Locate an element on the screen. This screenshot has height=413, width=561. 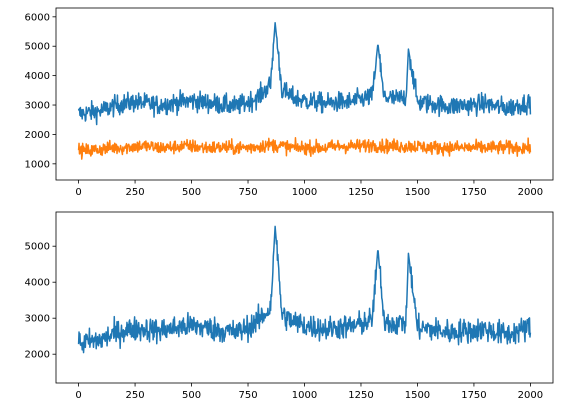
y-tick-label: 6000 is located at coordinates (37, 17).